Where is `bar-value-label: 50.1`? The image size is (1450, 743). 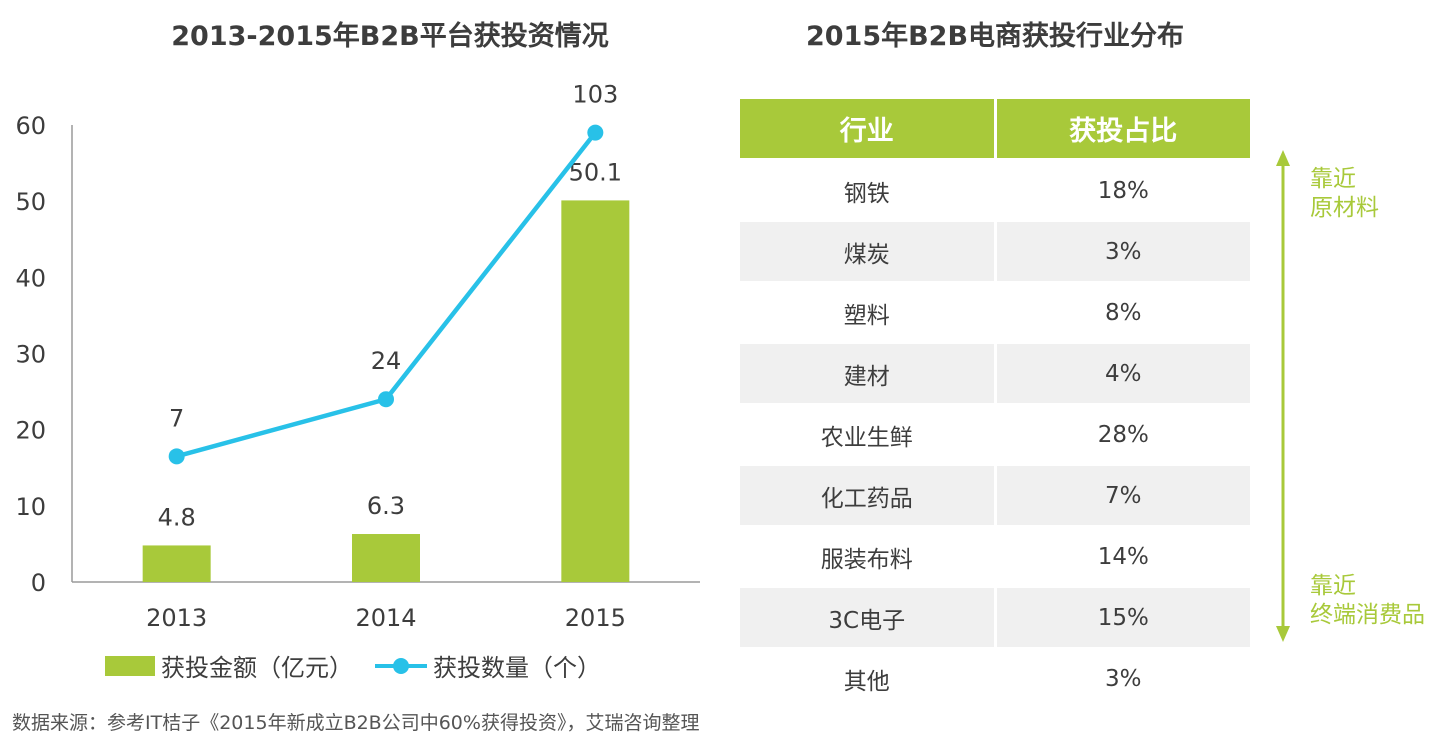
bar-value-label: 50.1 is located at coordinates (595, 172).